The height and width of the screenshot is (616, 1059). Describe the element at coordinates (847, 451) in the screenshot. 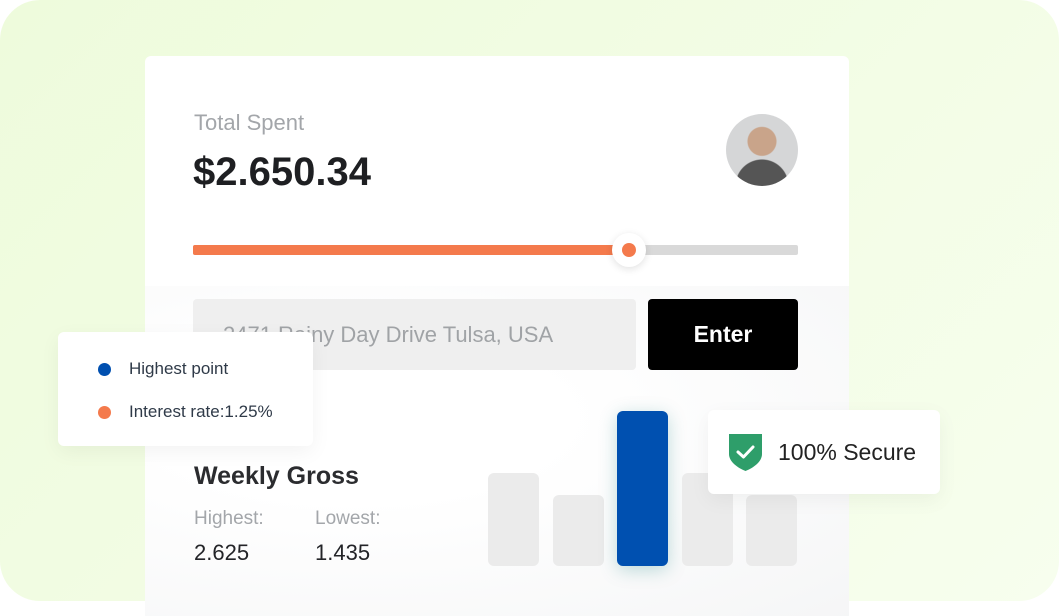

I see `secure-label: 100% Secure` at that location.